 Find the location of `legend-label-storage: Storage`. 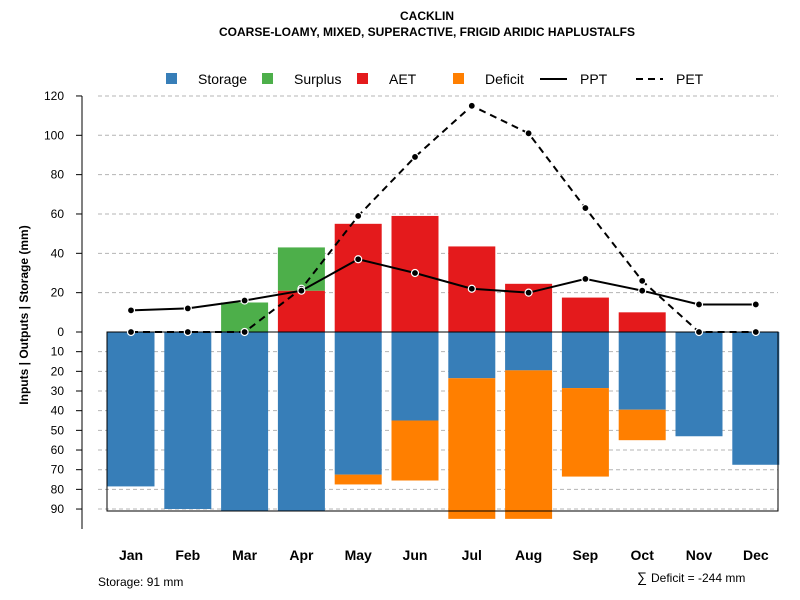

legend-label-storage: Storage is located at coordinates (222, 79).